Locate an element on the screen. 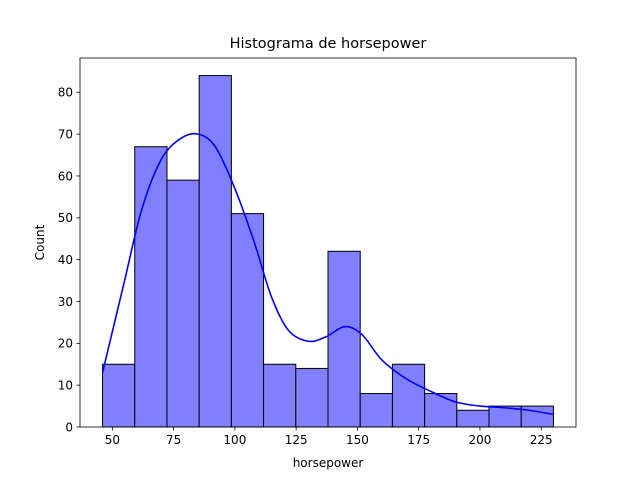 This screenshot has height=480, width=640. y-tick-label: 70 is located at coordinates (65, 134).